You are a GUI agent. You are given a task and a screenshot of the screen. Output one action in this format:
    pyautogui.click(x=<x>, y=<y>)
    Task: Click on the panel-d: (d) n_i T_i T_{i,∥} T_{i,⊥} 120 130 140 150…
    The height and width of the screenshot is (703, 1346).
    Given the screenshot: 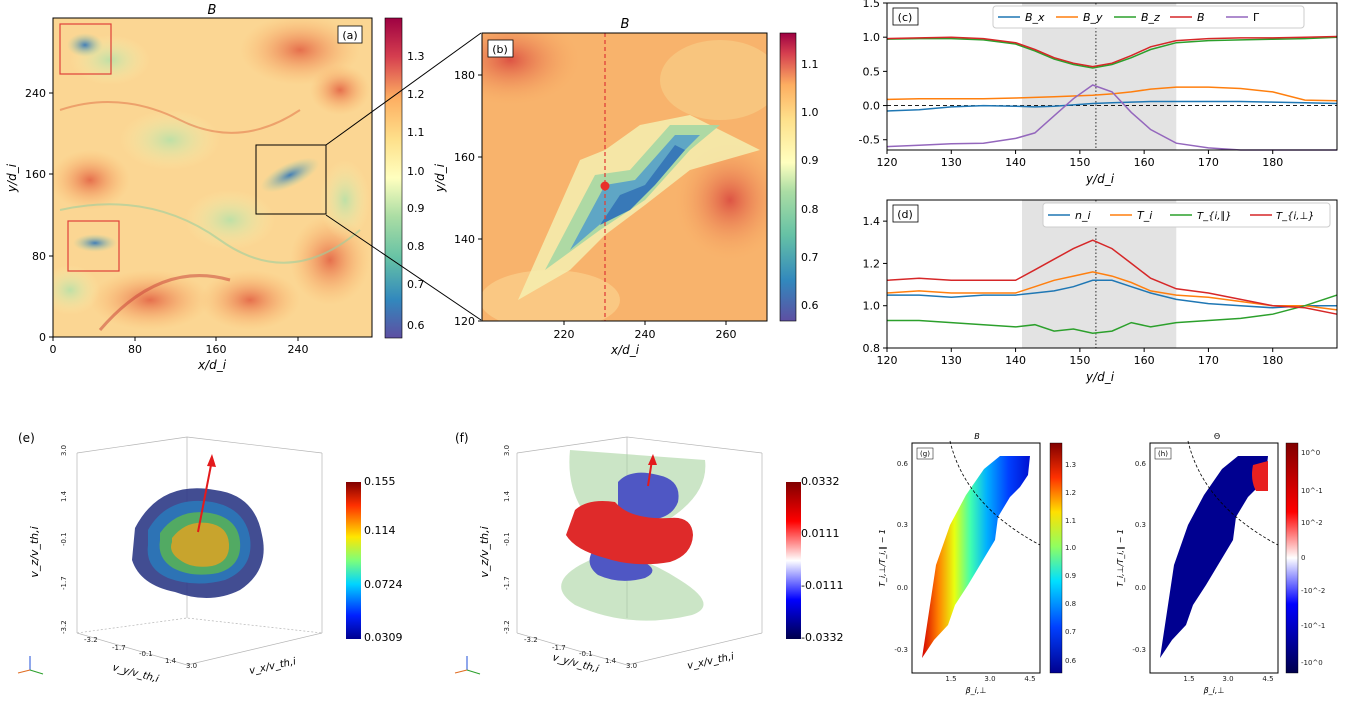 What is the action you would take?
    pyautogui.click(x=1100, y=291)
    